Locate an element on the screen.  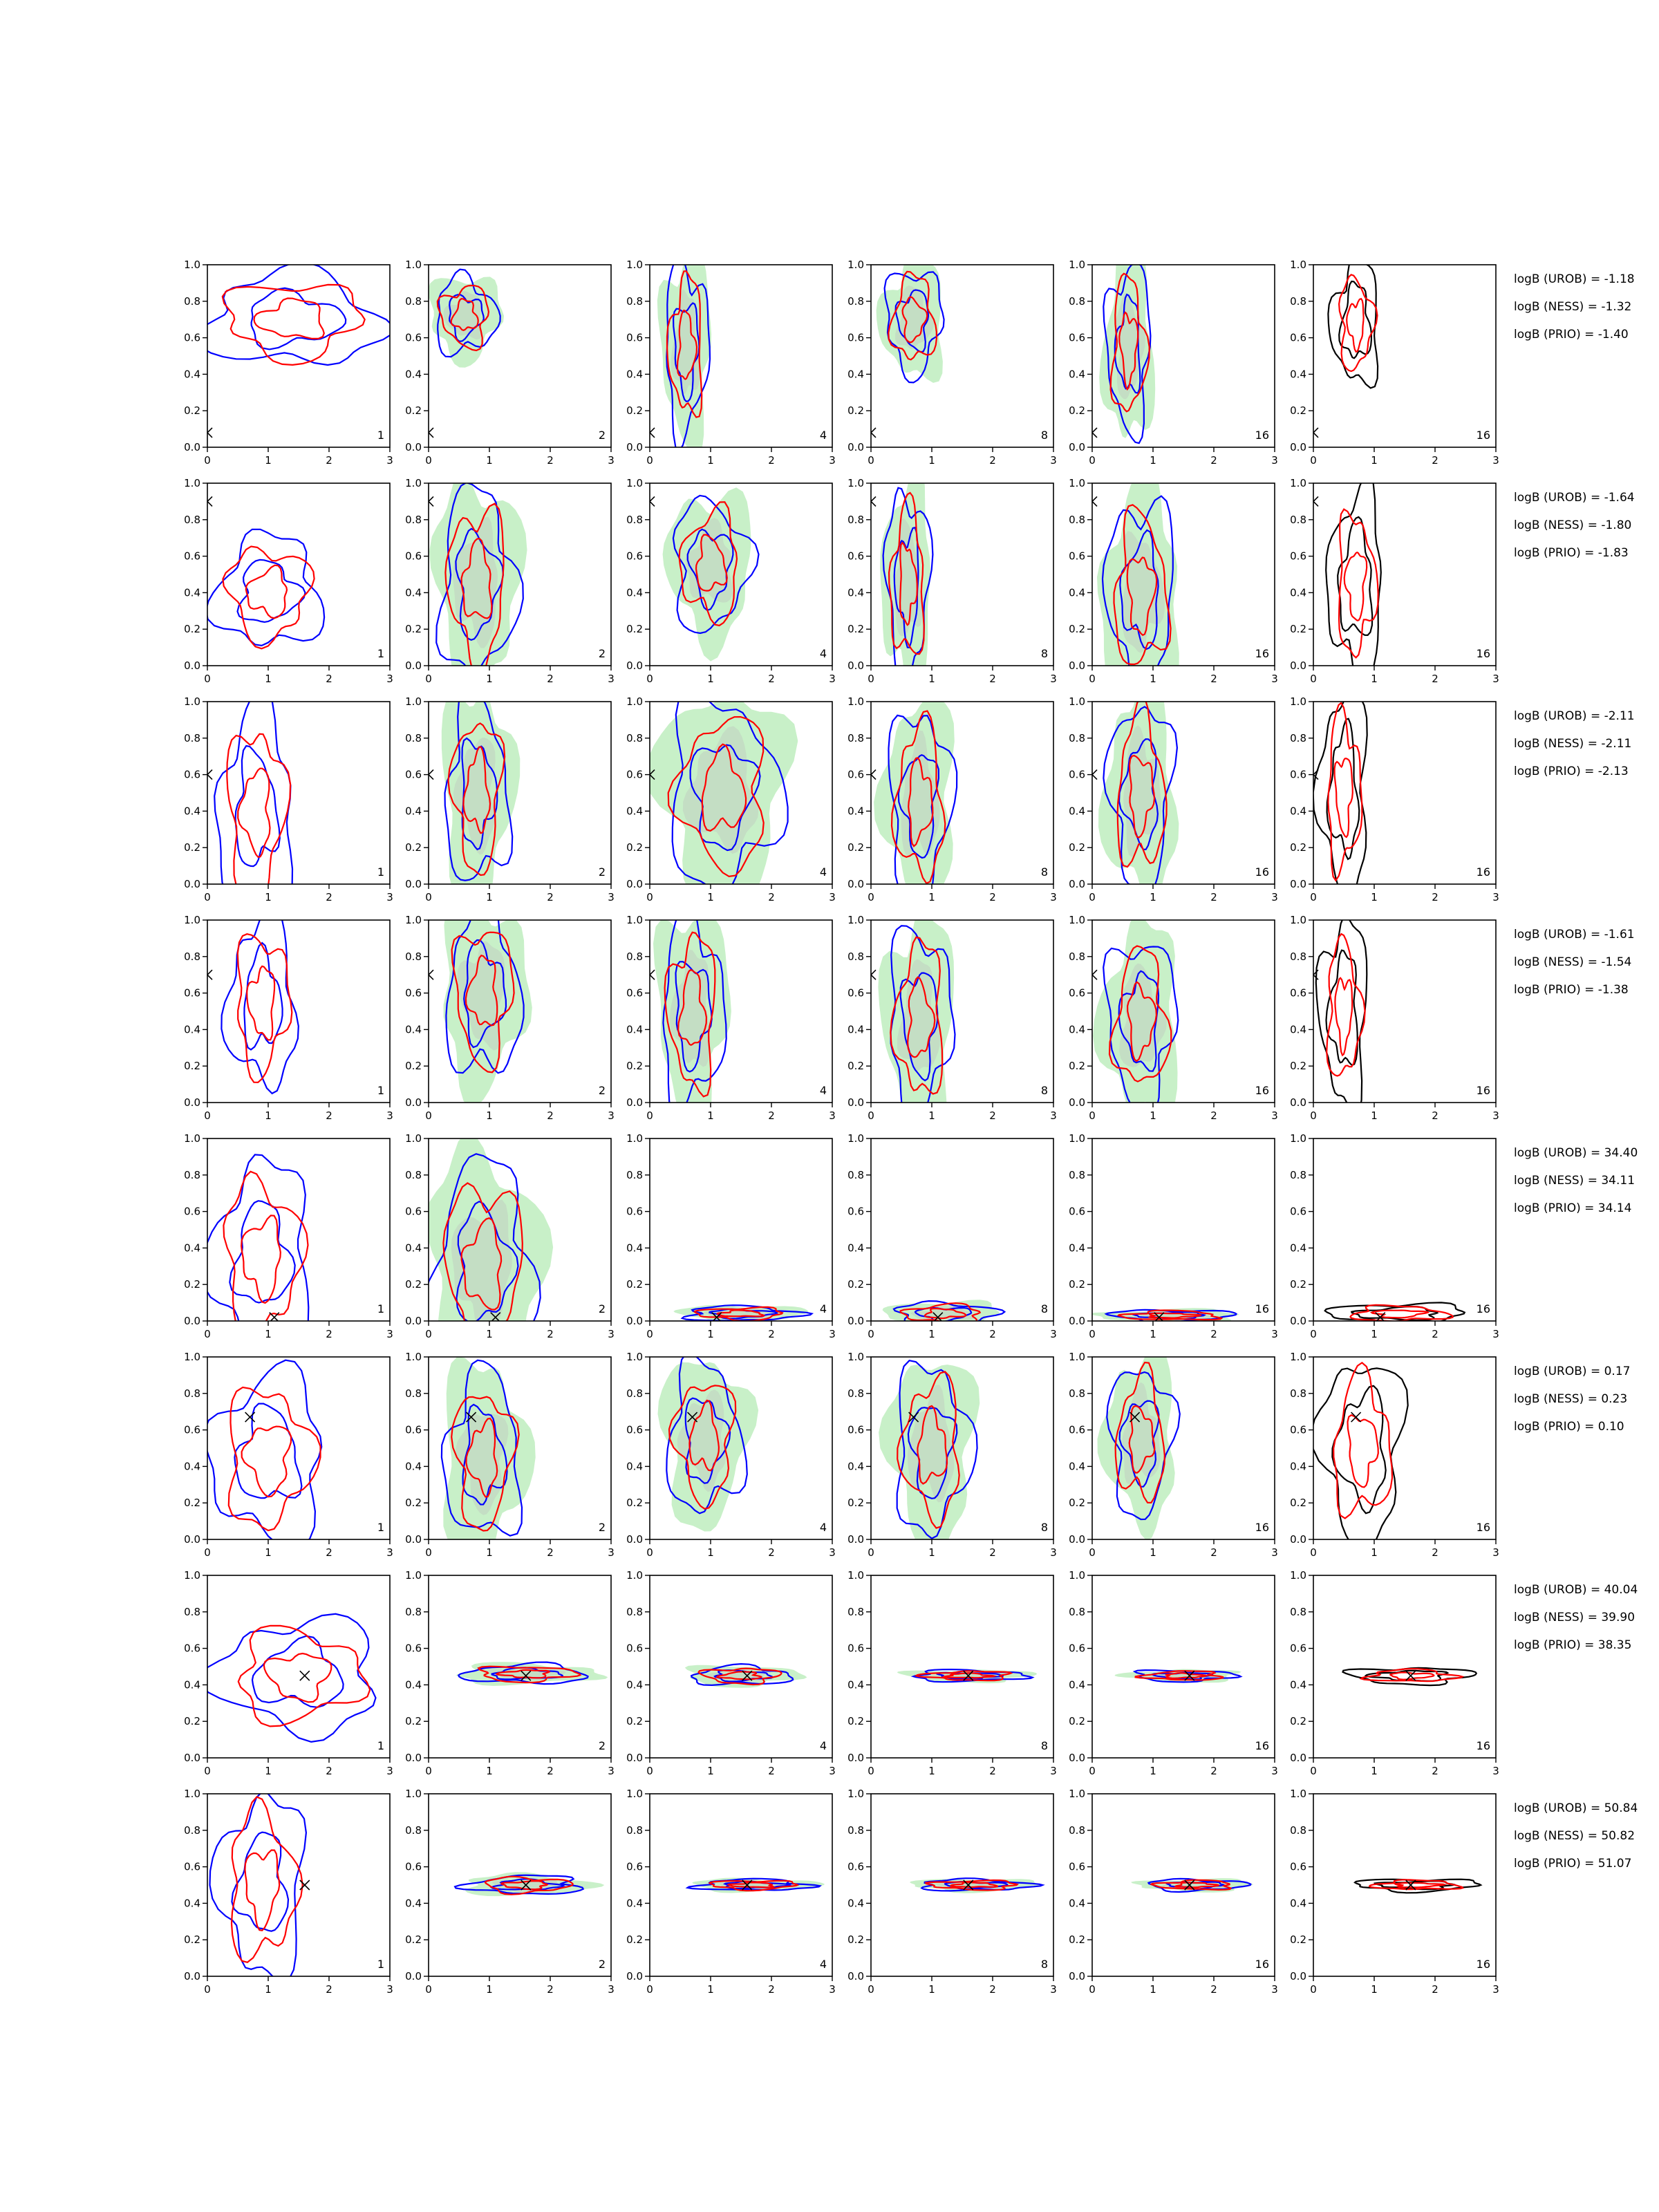
panel-r2-c2: 0 1 2 3 0.0 0.2 0.4 0.6 0.8 1.0 2 is located at coordinates (510, 581).